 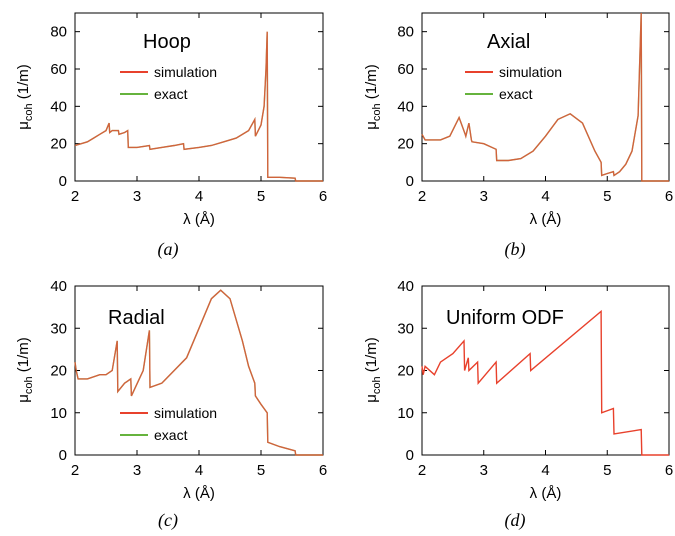 I want to click on panel-title: Hoop, so click(x=167, y=42).